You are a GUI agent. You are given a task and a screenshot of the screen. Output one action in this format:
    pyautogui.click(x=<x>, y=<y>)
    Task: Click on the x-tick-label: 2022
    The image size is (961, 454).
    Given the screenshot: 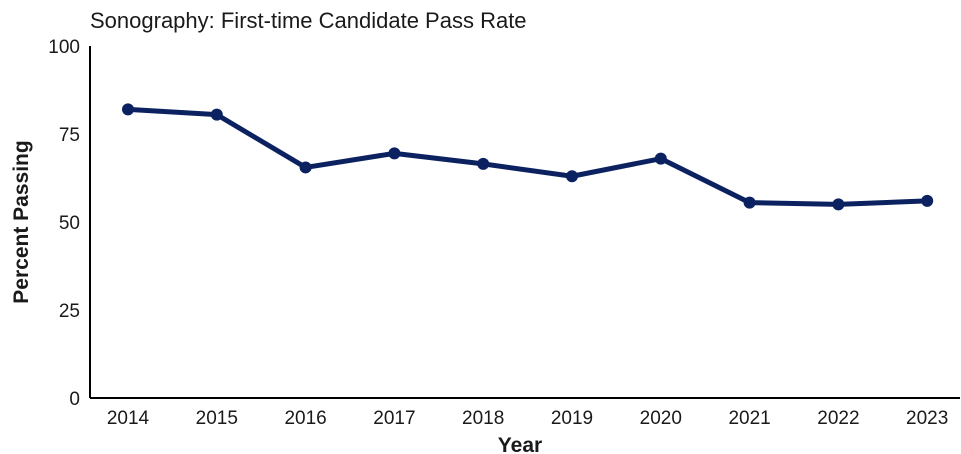 What is the action you would take?
    pyautogui.click(x=838, y=418)
    